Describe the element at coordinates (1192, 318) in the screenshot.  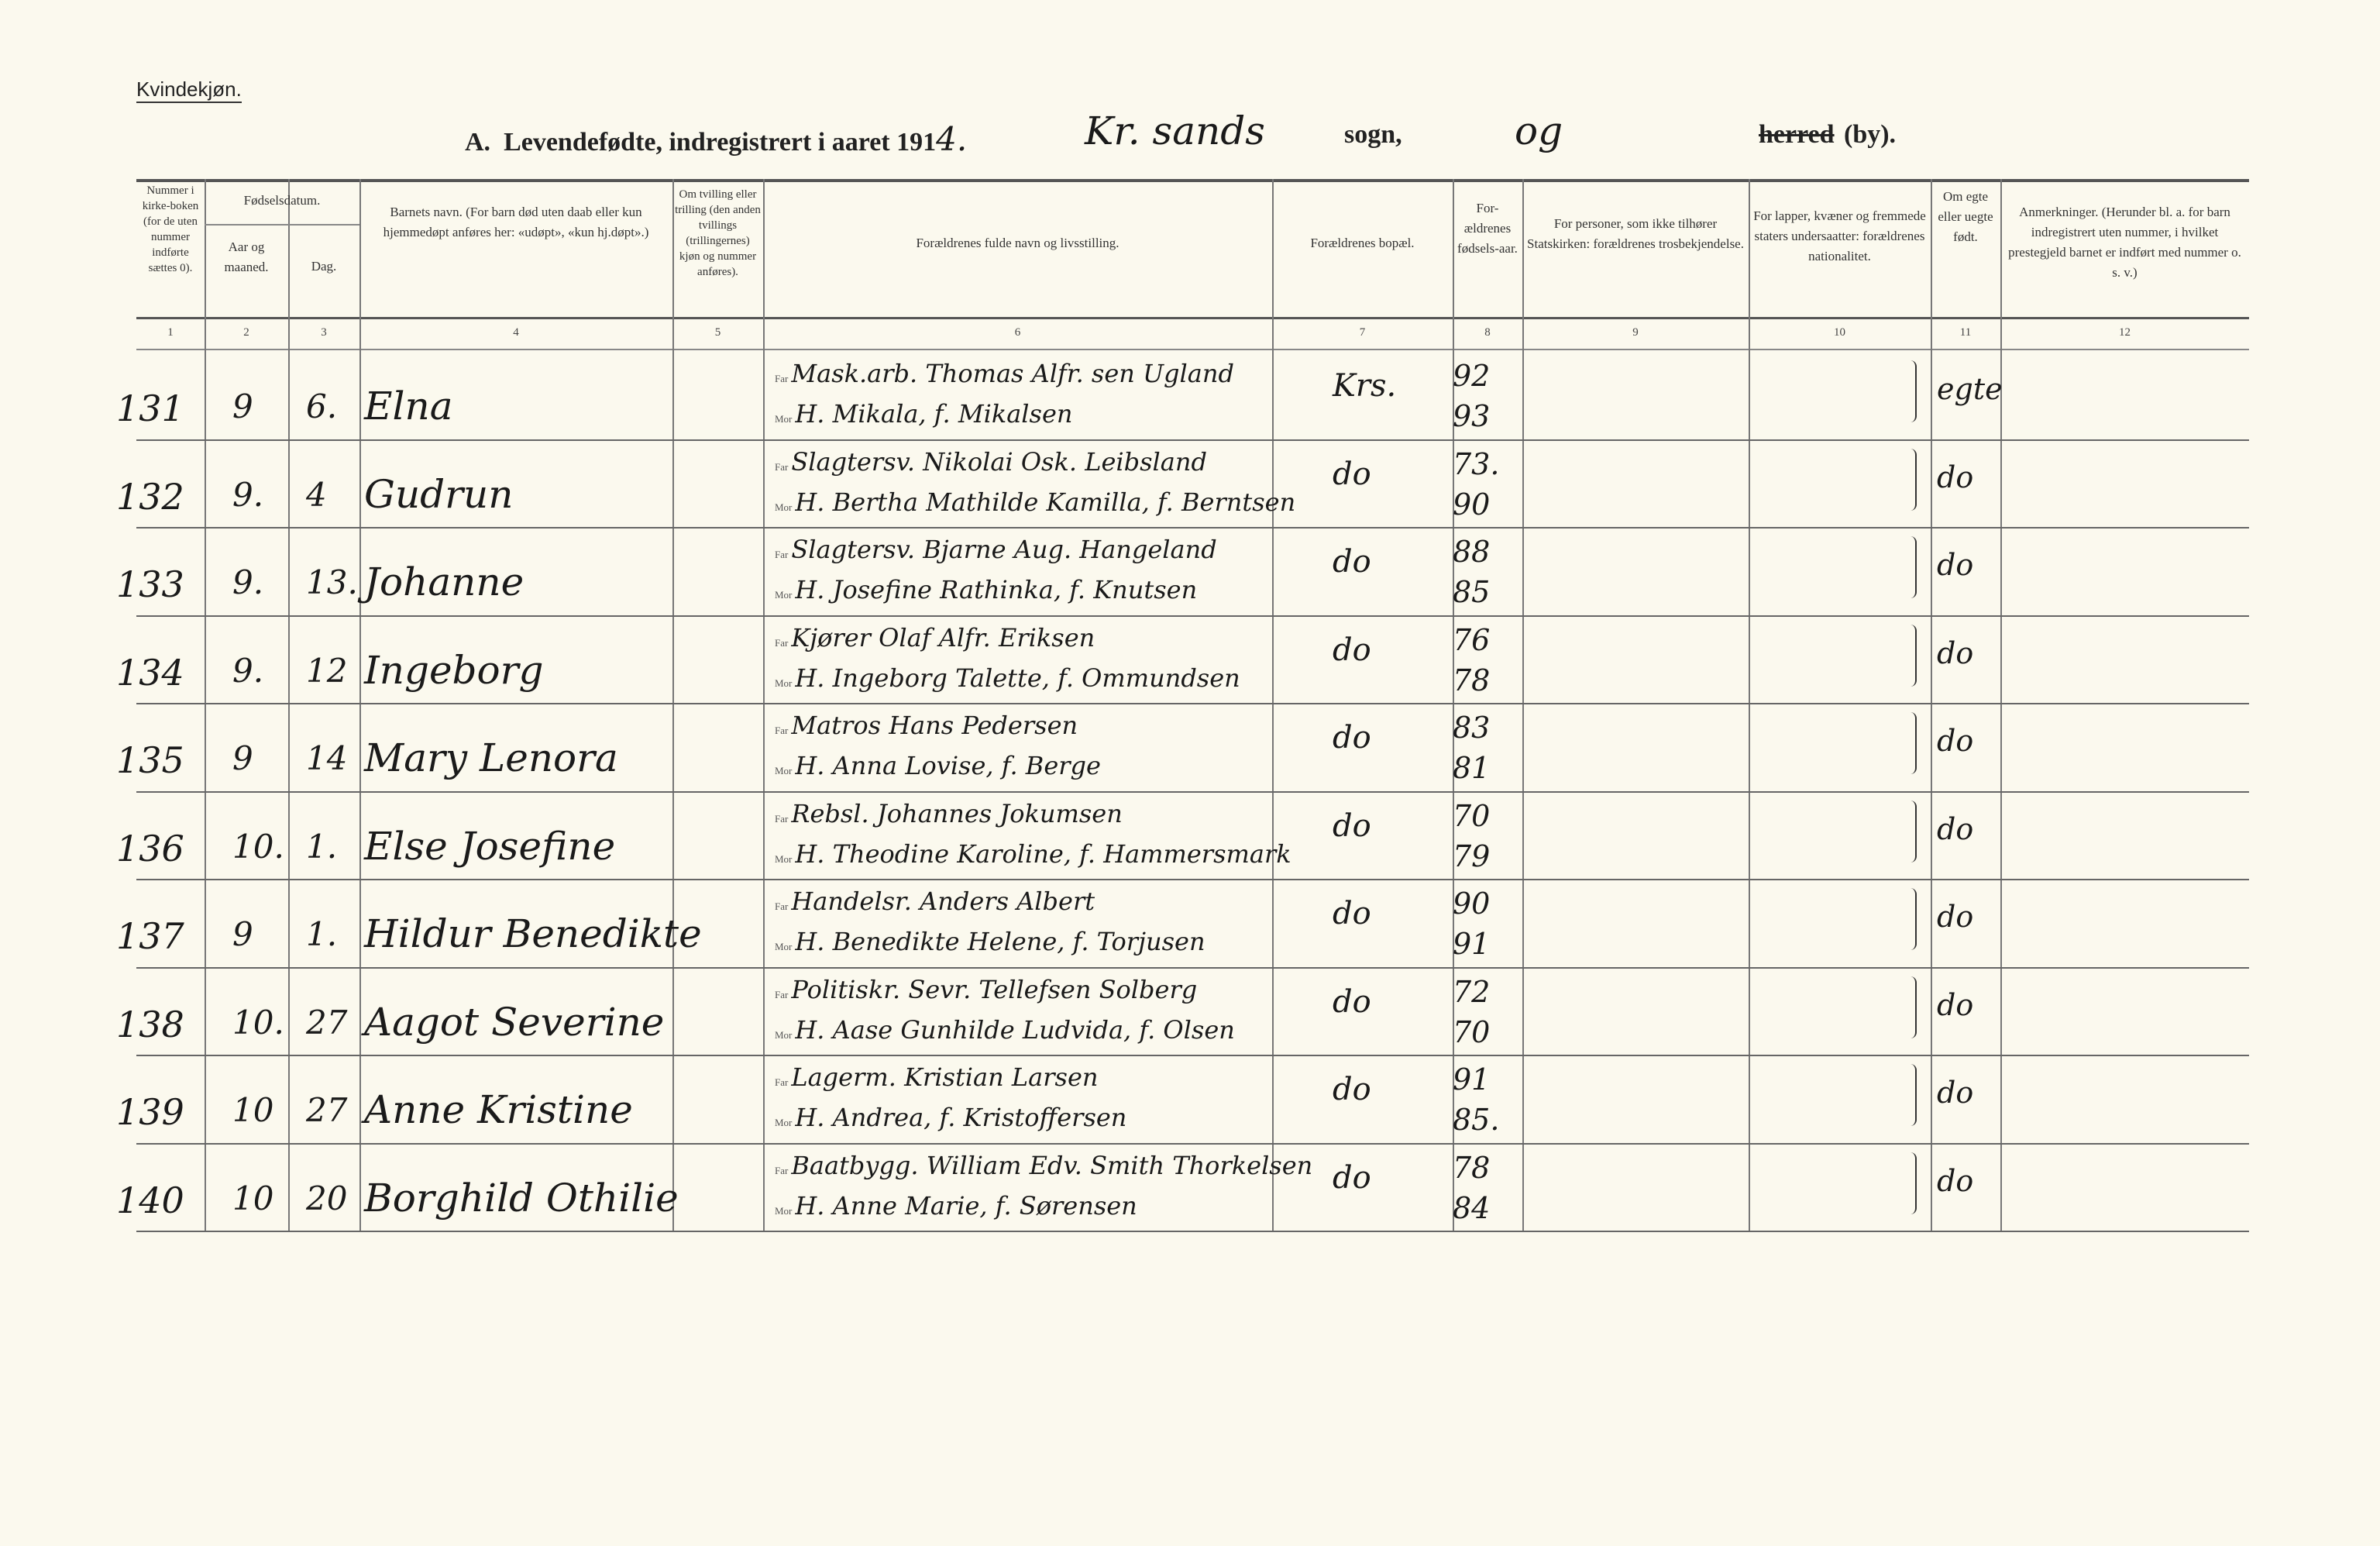
I see `header-rule` at that location.